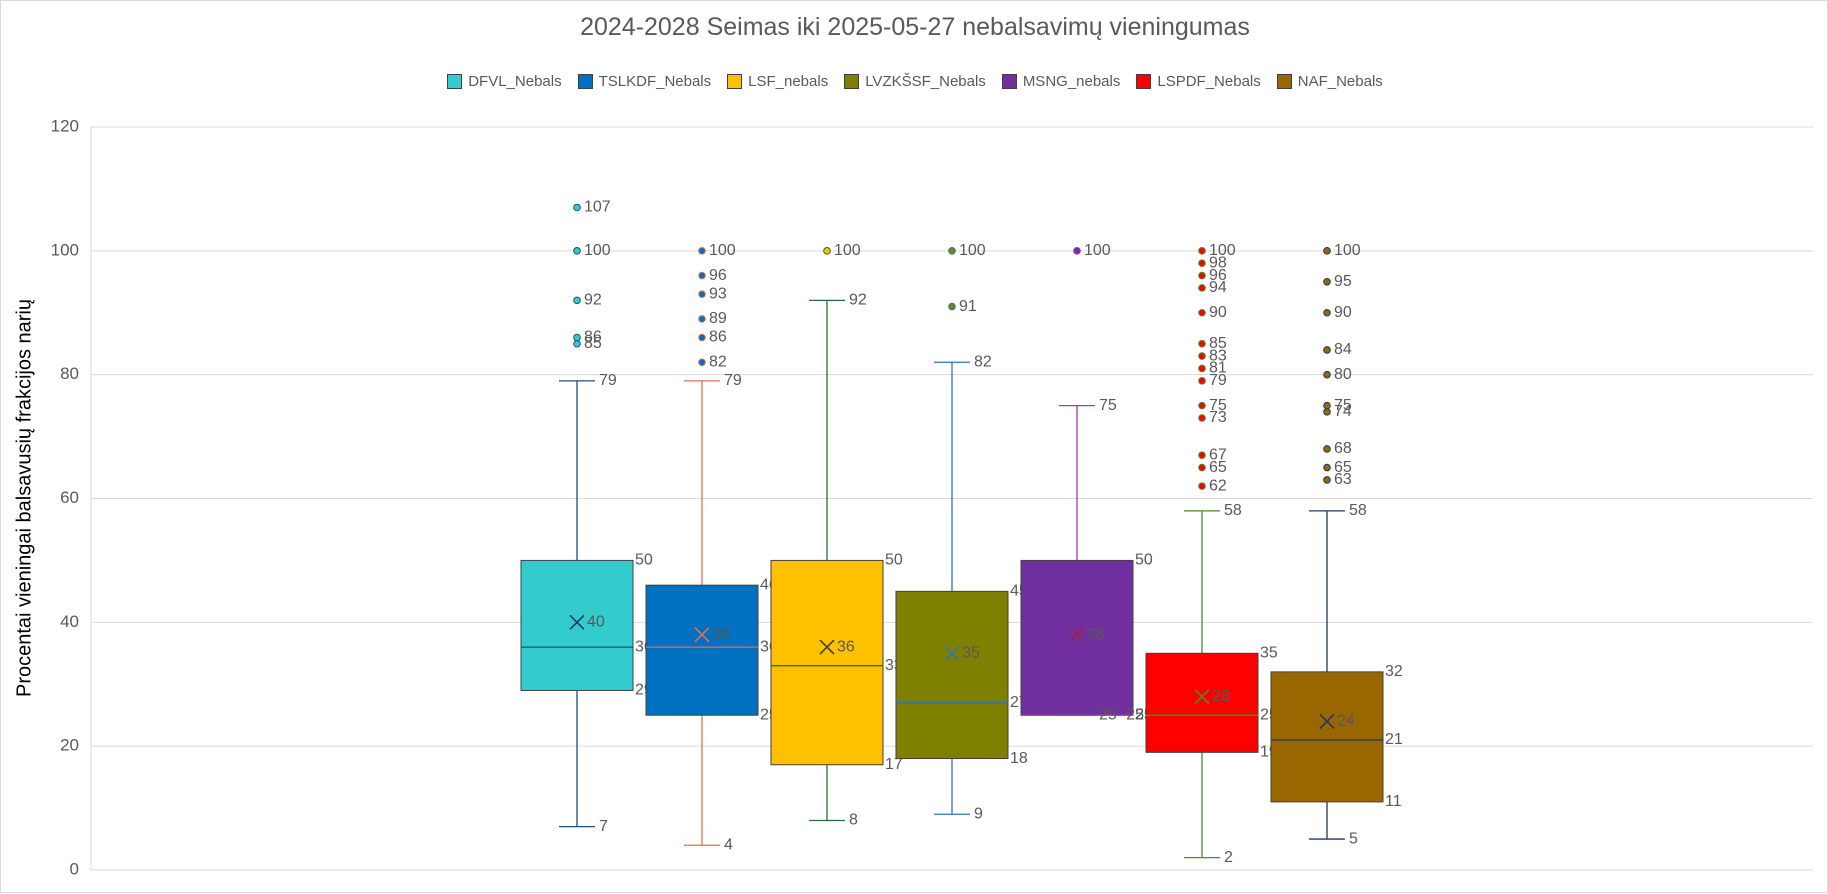 This screenshot has width=1828, height=894. What do you see at coordinates (728, 844) in the screenshot?
I see `data-label-min: 4` at bounding box center [728, 844].